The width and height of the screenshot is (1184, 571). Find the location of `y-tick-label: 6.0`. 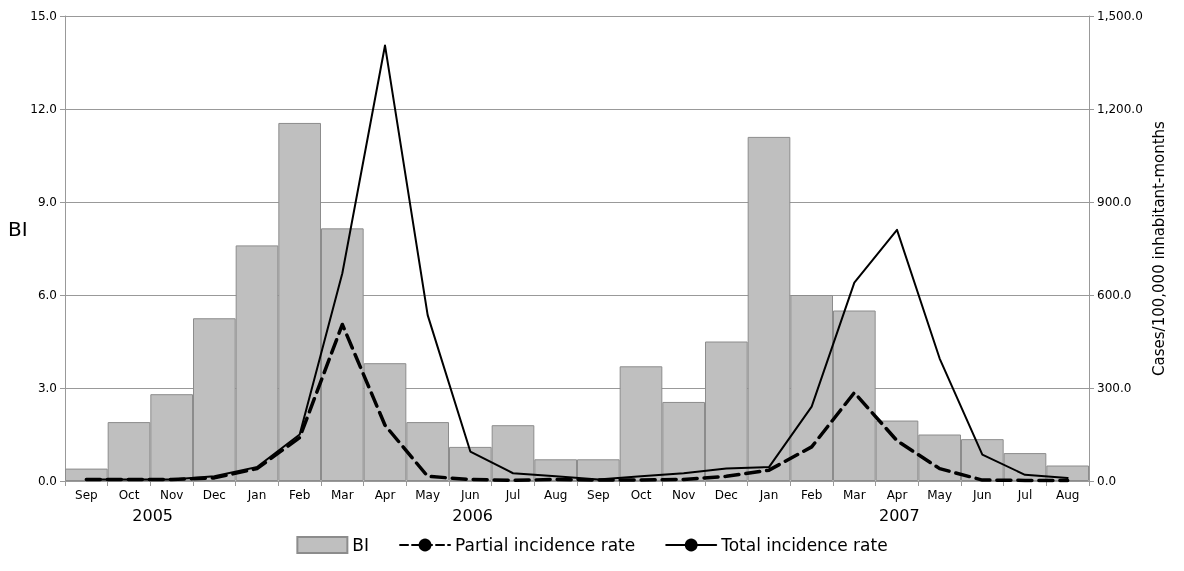

y-tick-label: 6.0 is located at coordinates (47, 295).